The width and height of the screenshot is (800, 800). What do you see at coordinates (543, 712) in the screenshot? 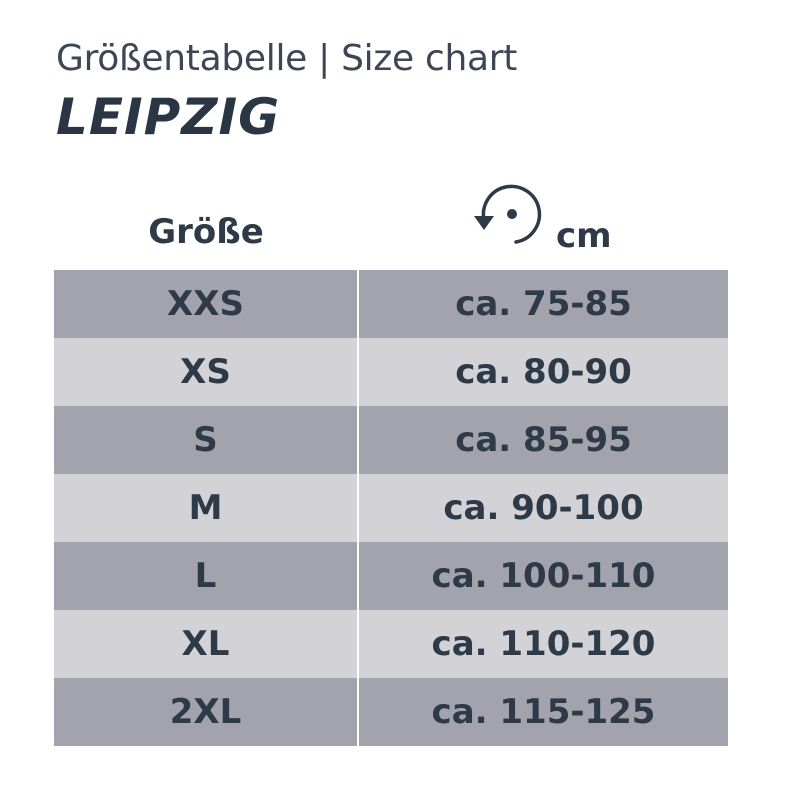
I see `range-cell: ca. 115-125` at bounding box center [543, 712].